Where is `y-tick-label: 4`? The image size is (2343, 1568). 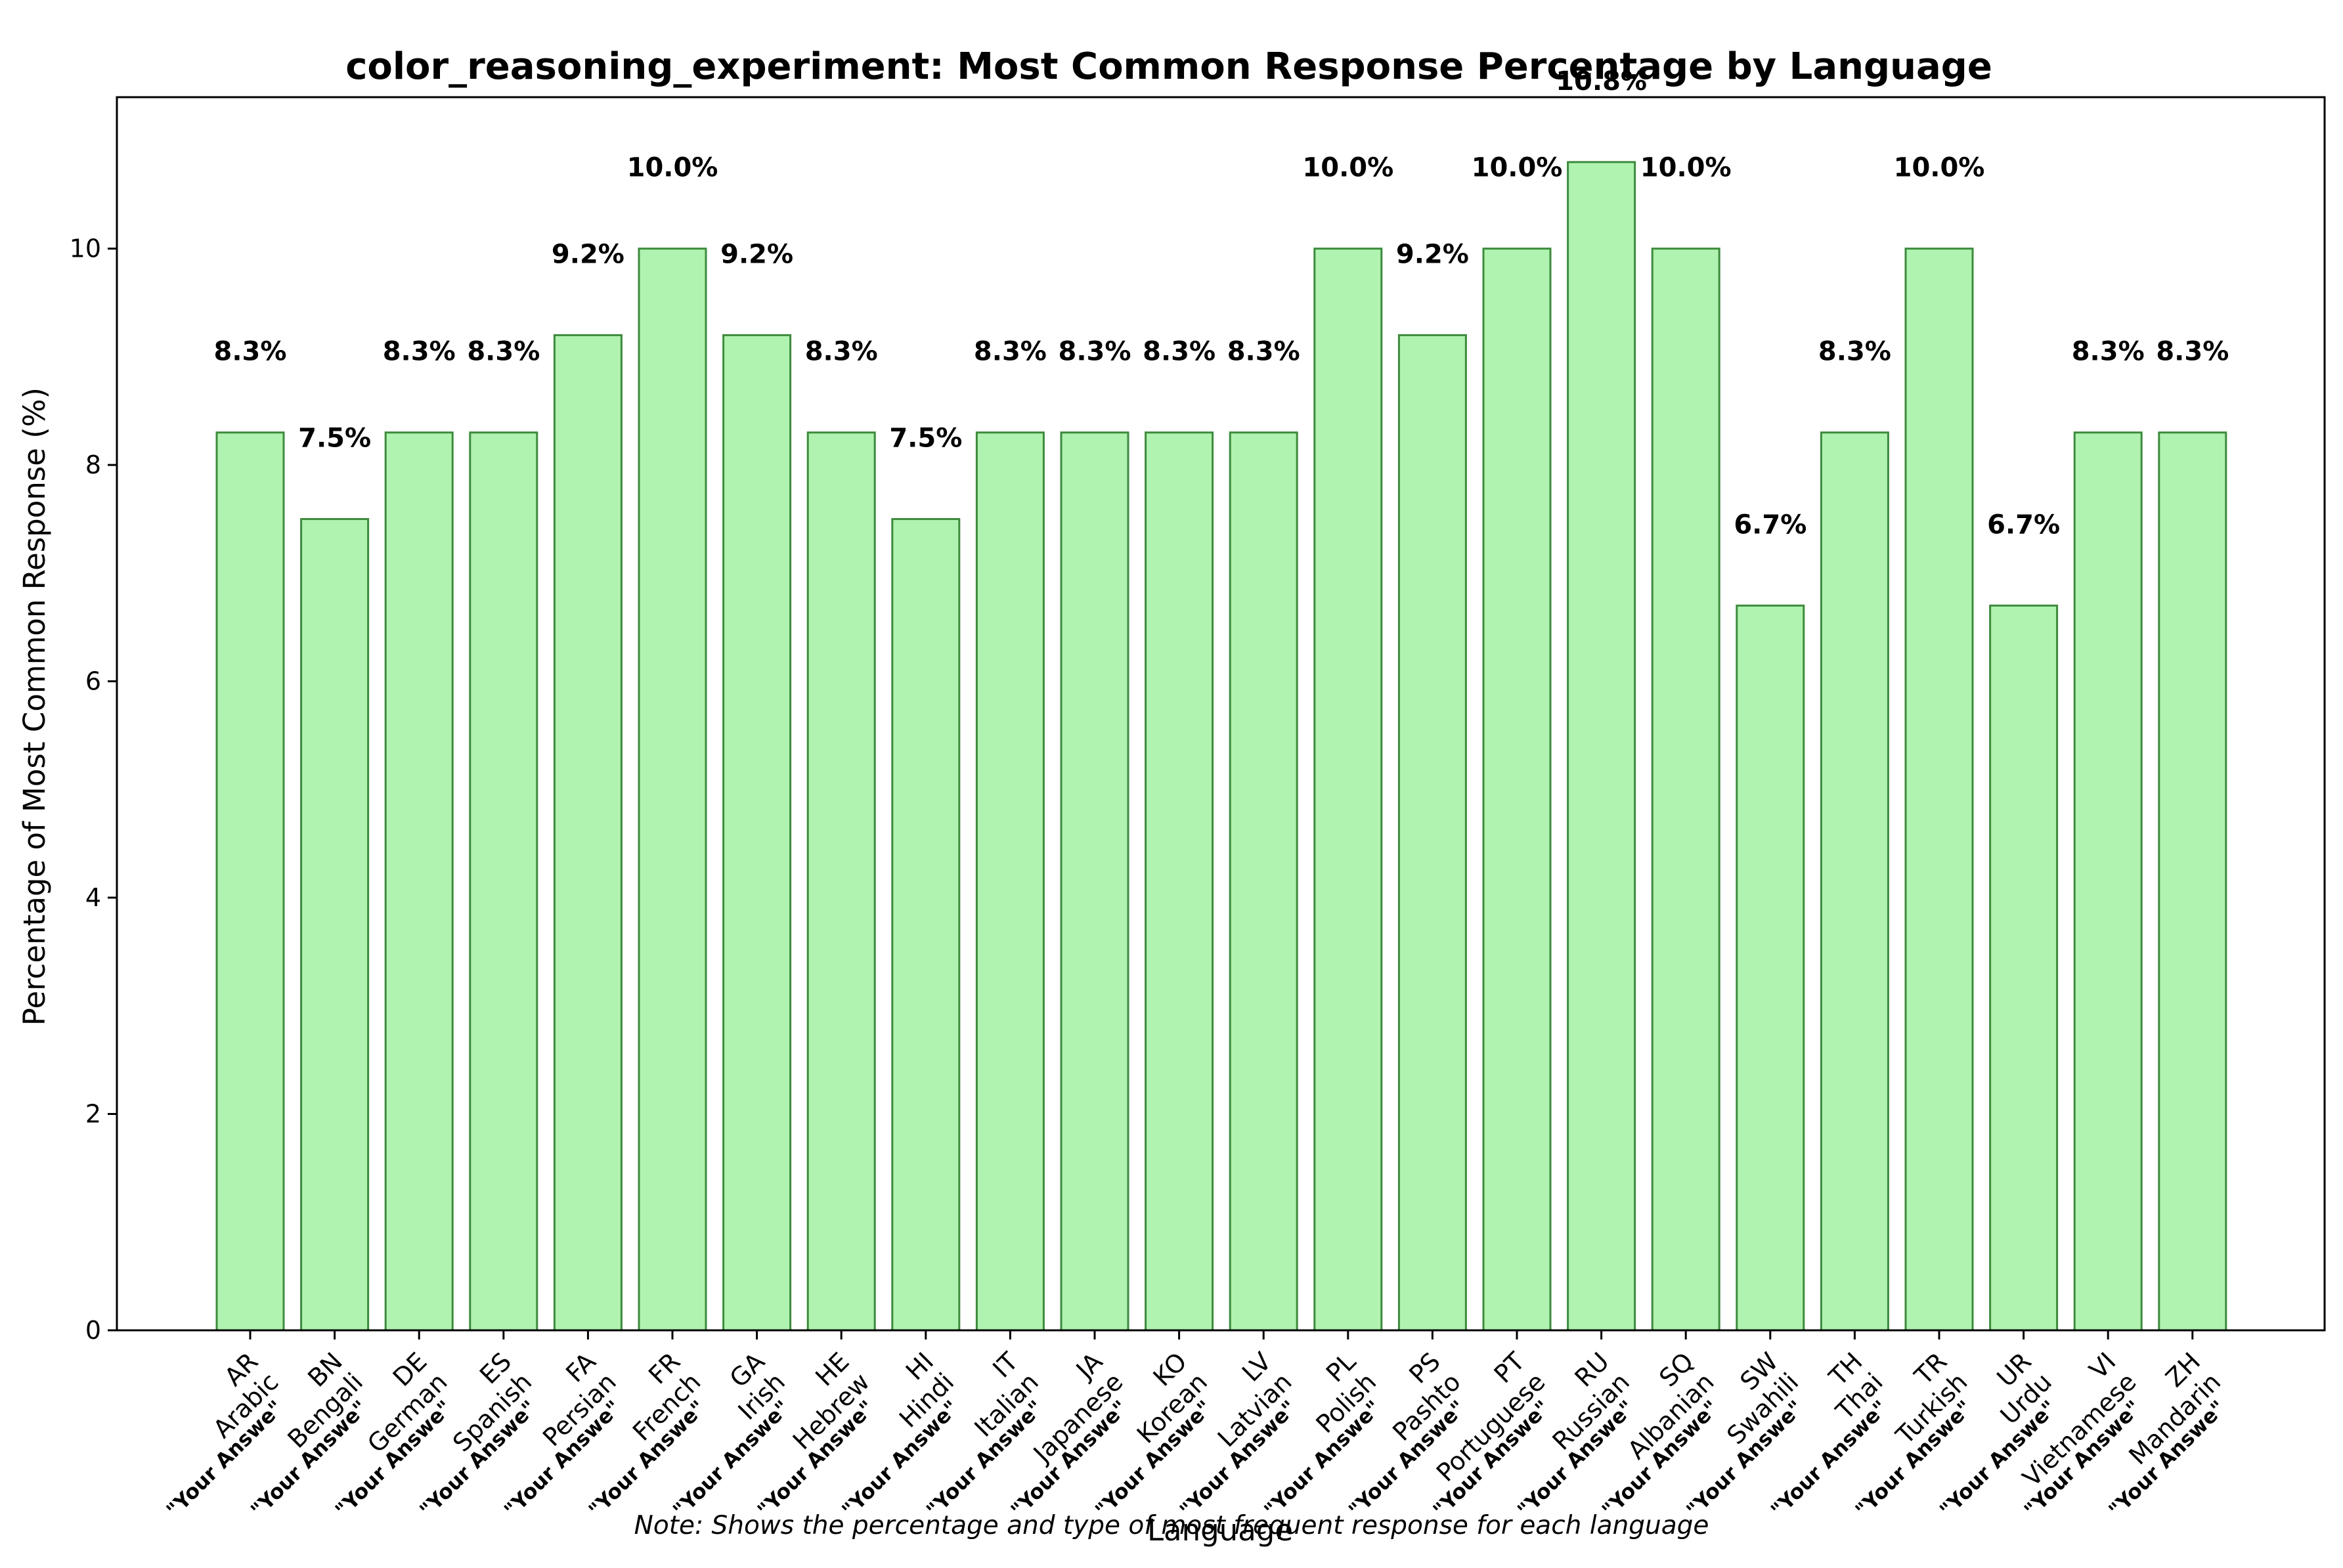 y-tick-label: 4 is located at coordinates (93, 897).